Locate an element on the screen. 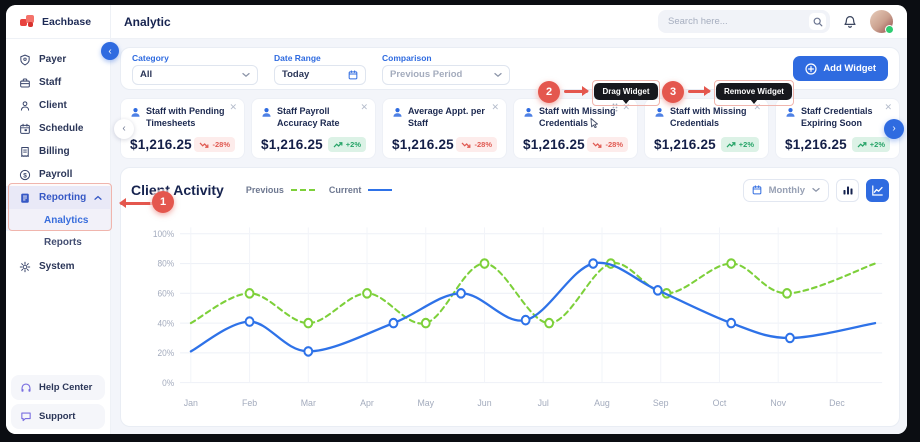 This screenshot has width=920, height=442. y-axis-label: 20% is located at coordinates (165, 353).